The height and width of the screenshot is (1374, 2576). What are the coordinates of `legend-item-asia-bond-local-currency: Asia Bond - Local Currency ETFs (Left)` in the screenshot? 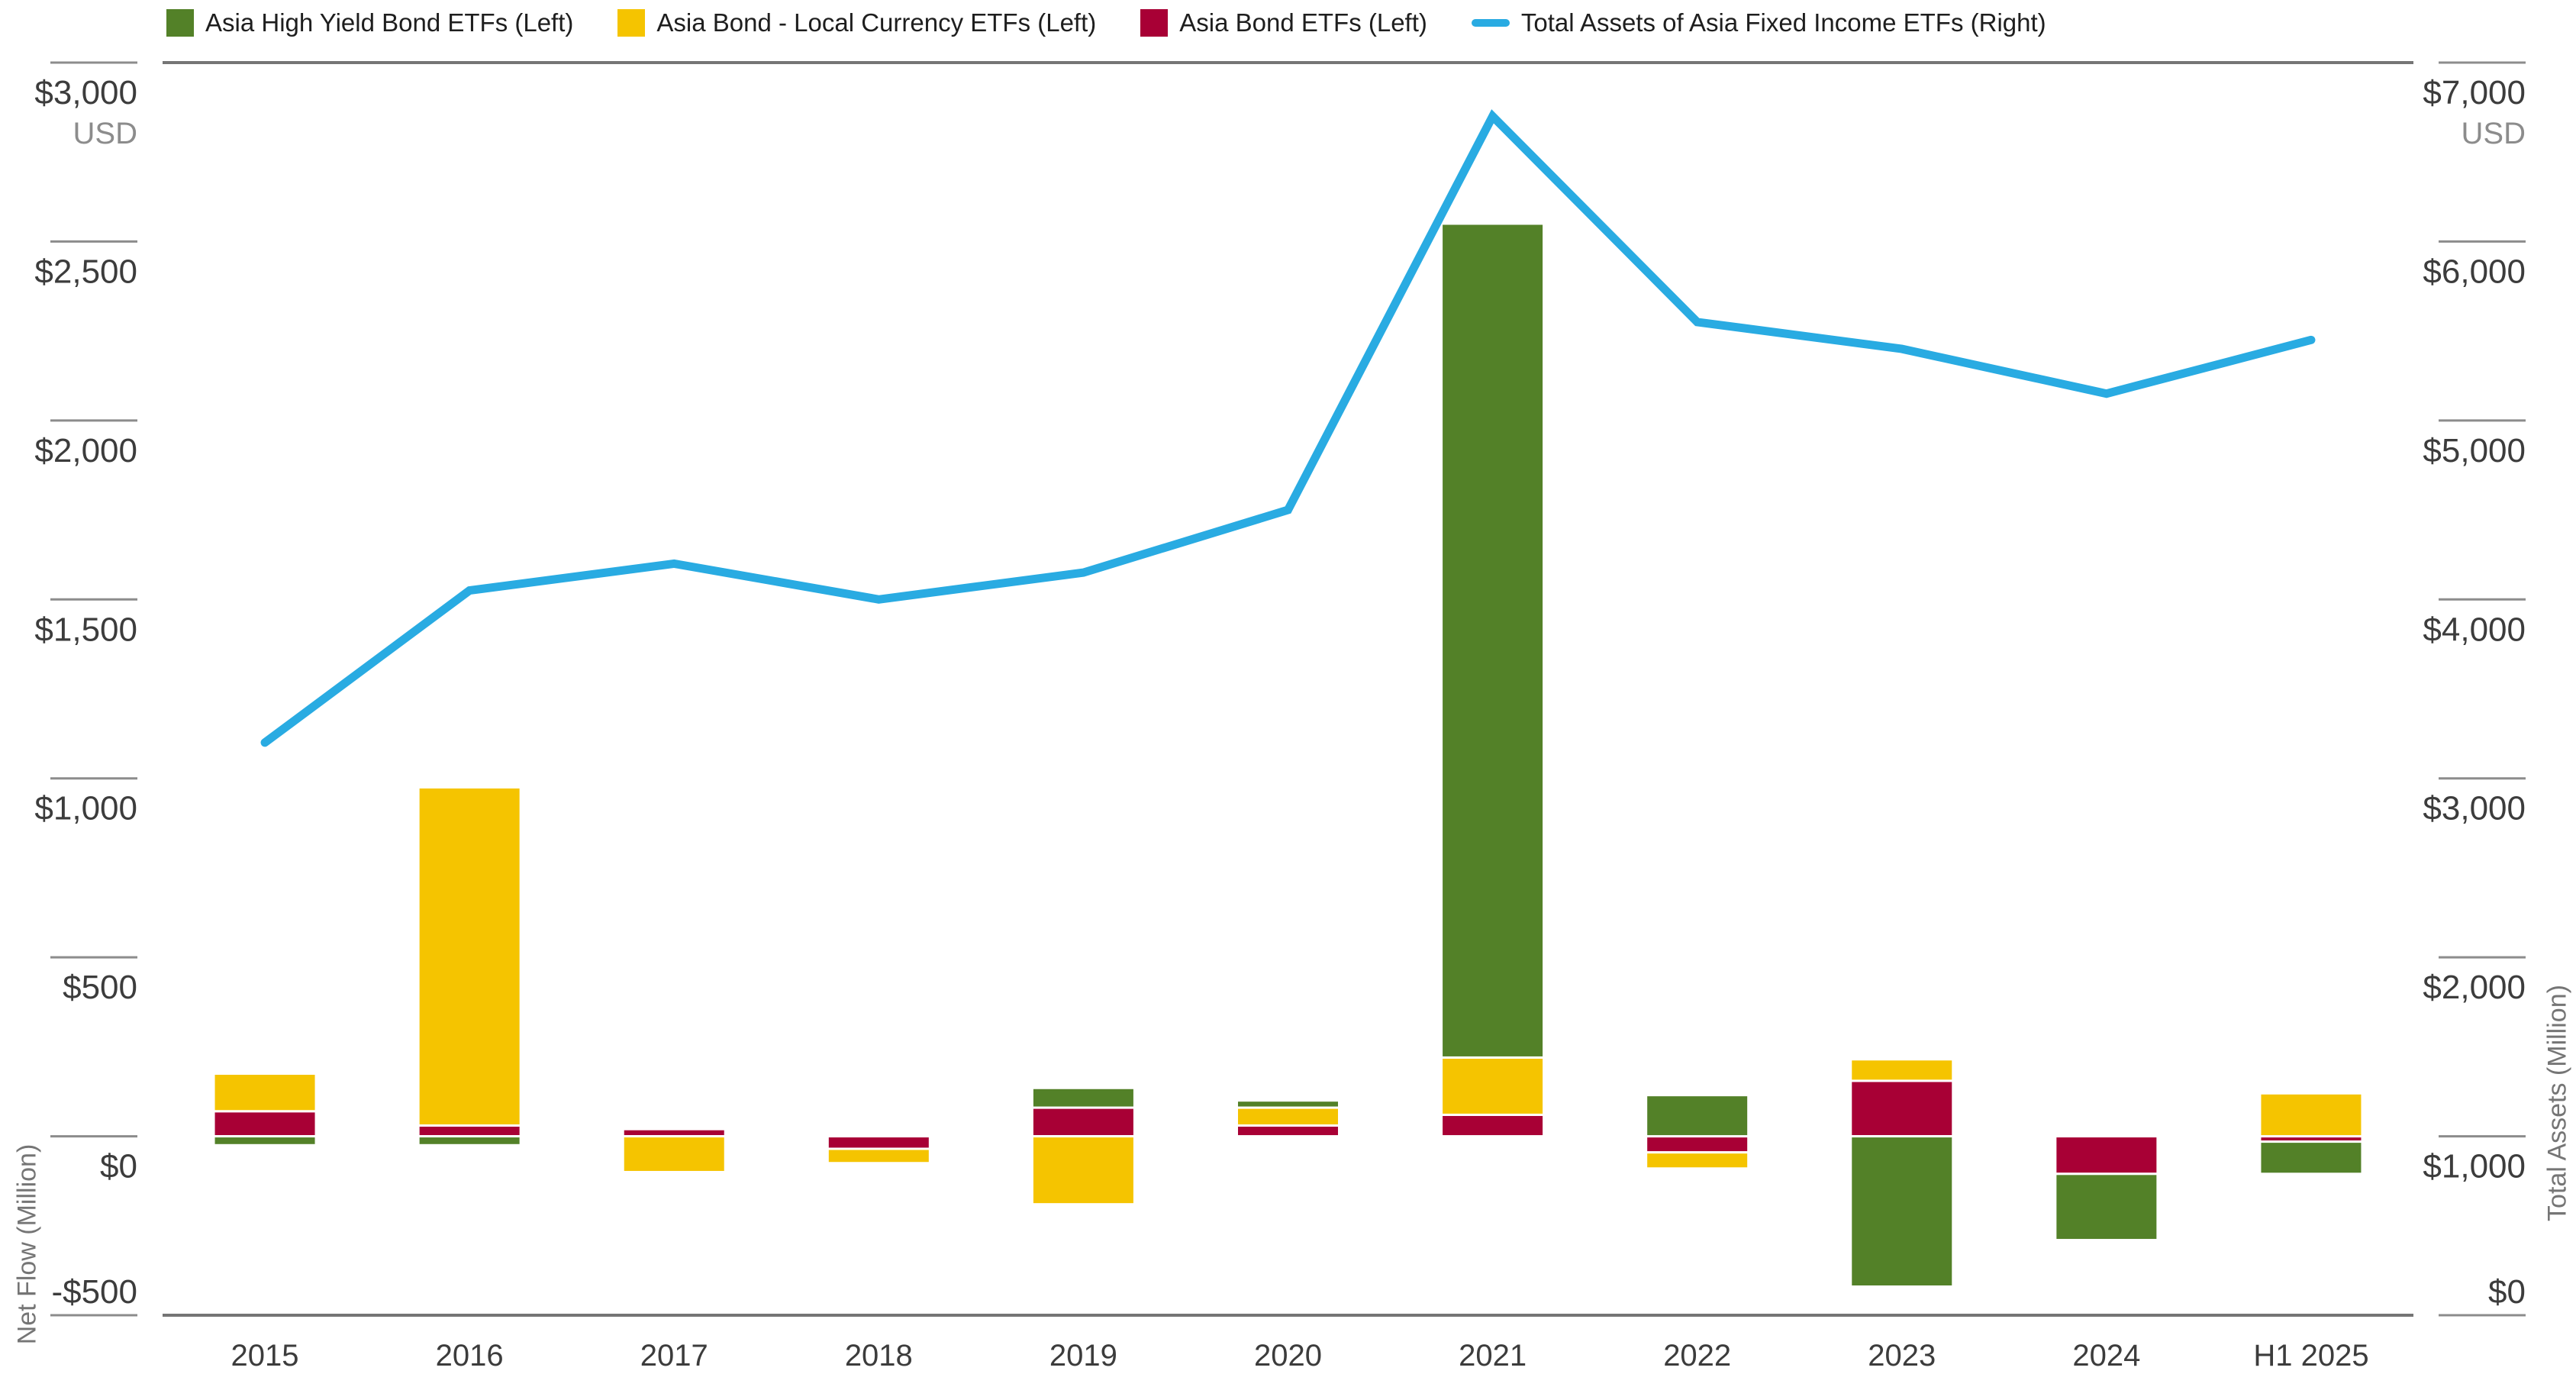 It's located at (857, 22).